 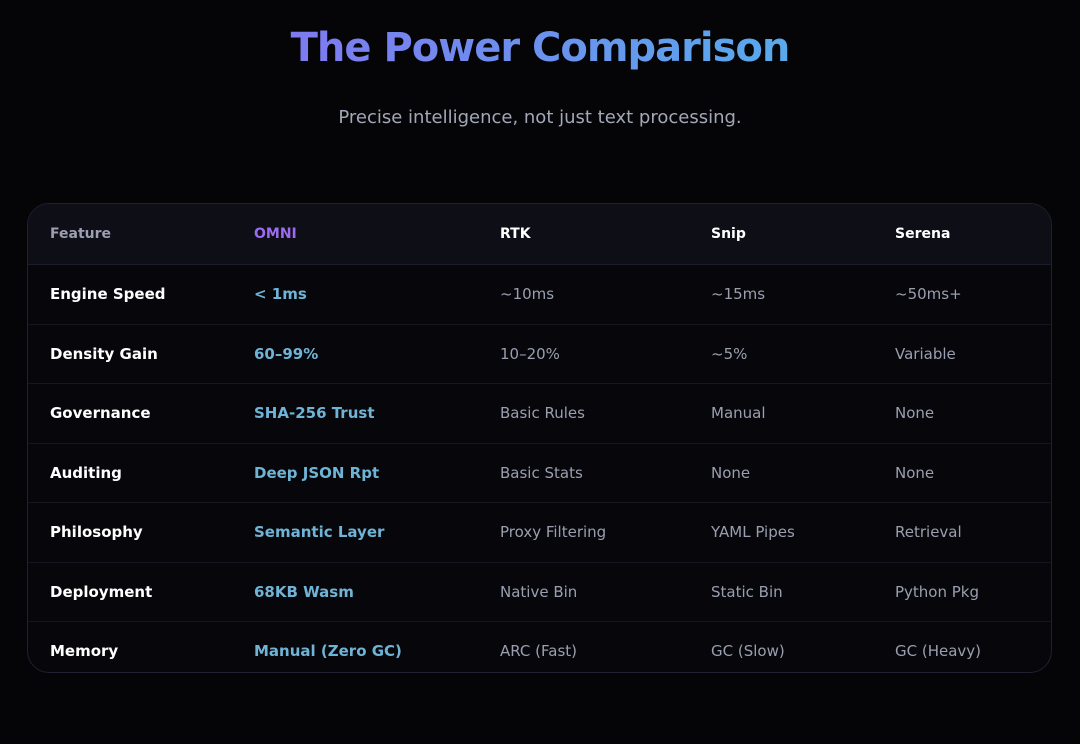 I want to click on table-row: Density Gain 60–99% 10–20% ~5% Variable, so click(x=539, y=354).